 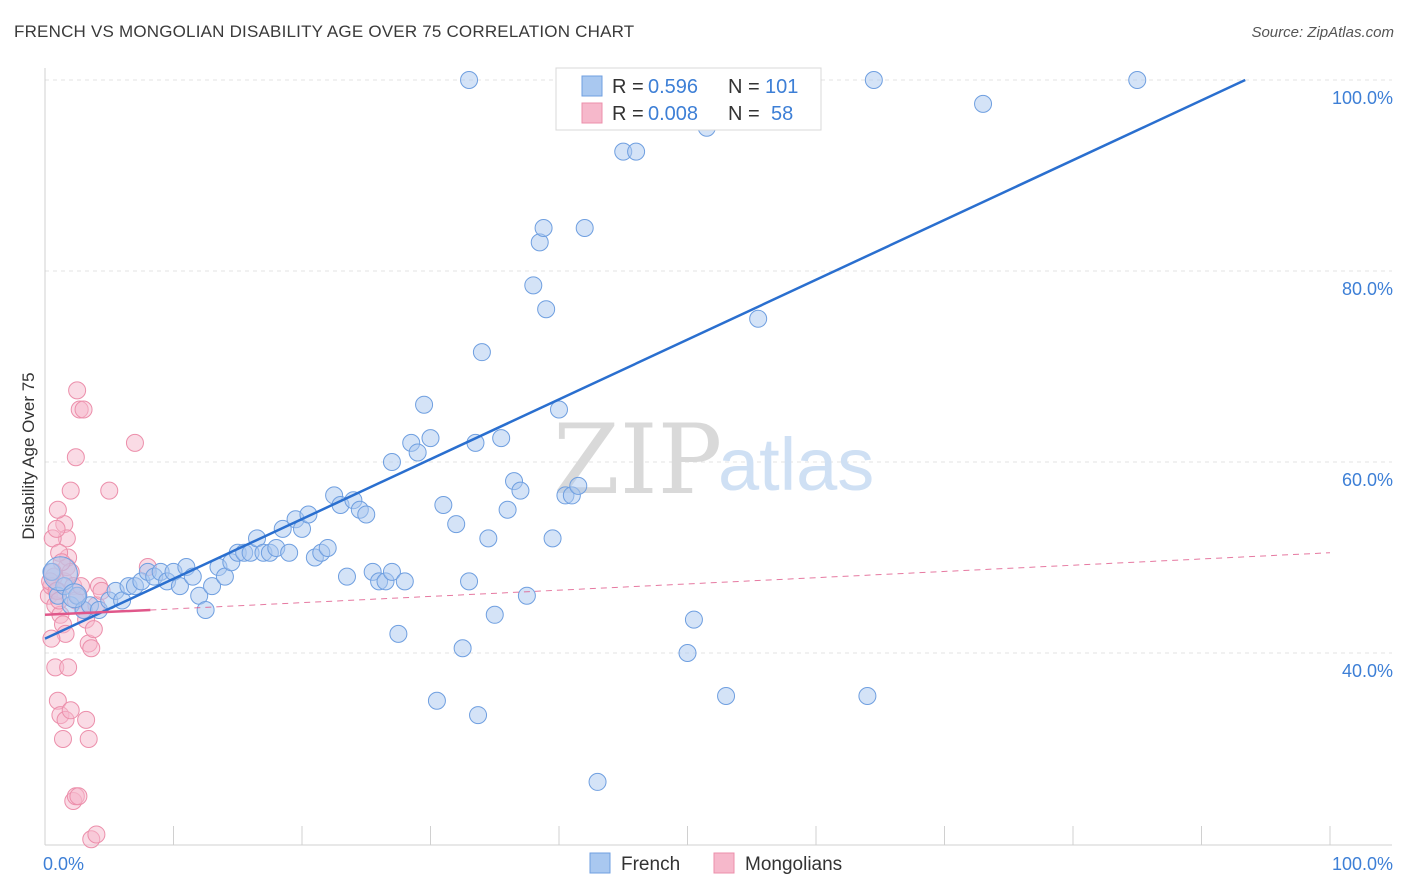 What do you see at coordinates (592, 113) in the screenshot?
I see `mongolians-swatch` at bounding box center [592, 113].